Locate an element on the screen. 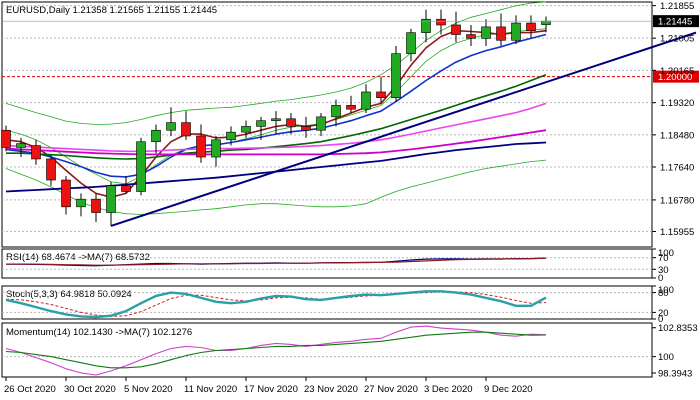 The image size is (700, 400). momentum-tick-label: 98.3943 is located at coordinates (675, 373).